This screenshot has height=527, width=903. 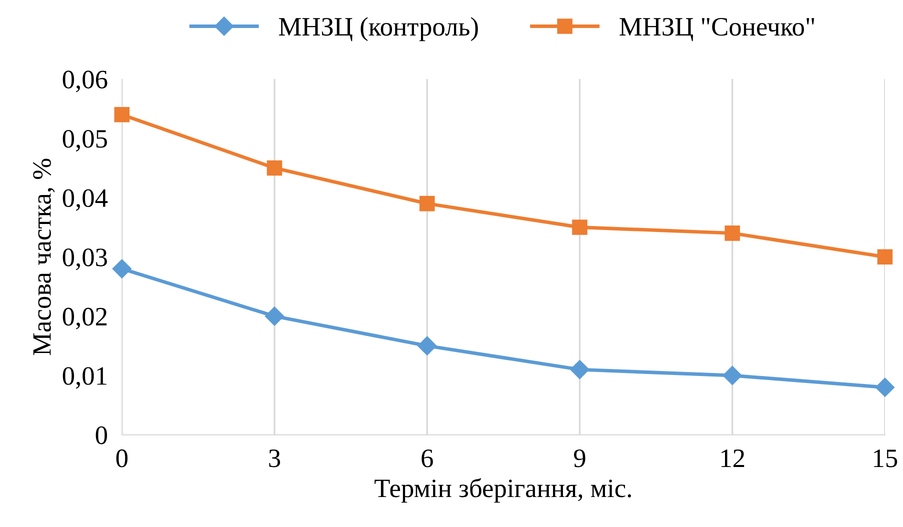 I want to click on y-axis-title: Масова частка, %, so click(x=44, y=257).